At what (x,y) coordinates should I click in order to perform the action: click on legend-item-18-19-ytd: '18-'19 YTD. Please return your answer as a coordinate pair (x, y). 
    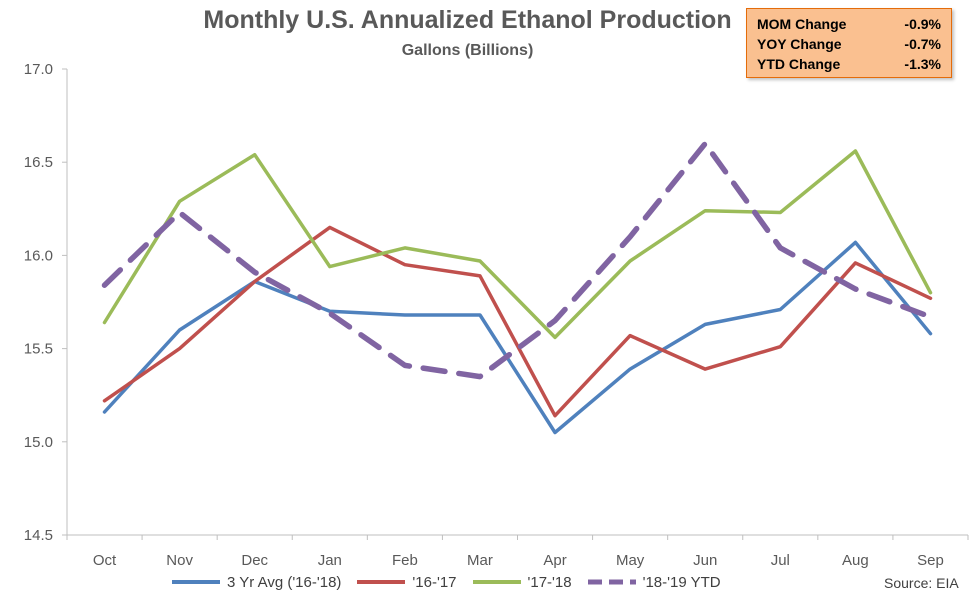
    Looking at the image, I should click on (653, 582).